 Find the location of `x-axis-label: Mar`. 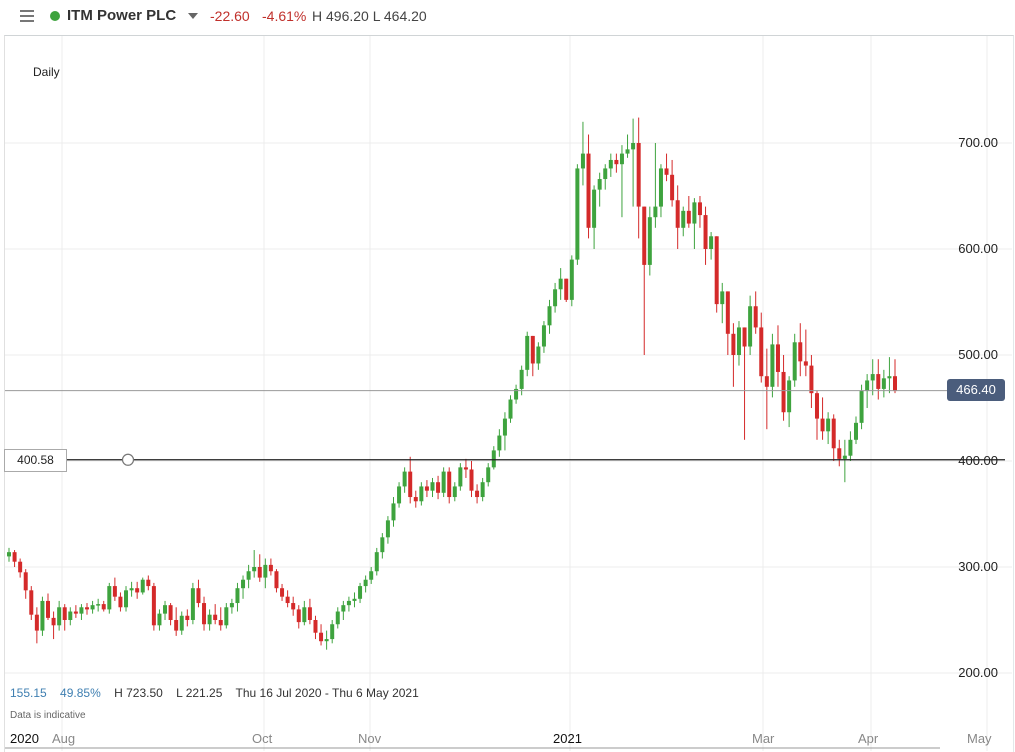

x-axis-label: Mar is located at coordinates (763, 738).